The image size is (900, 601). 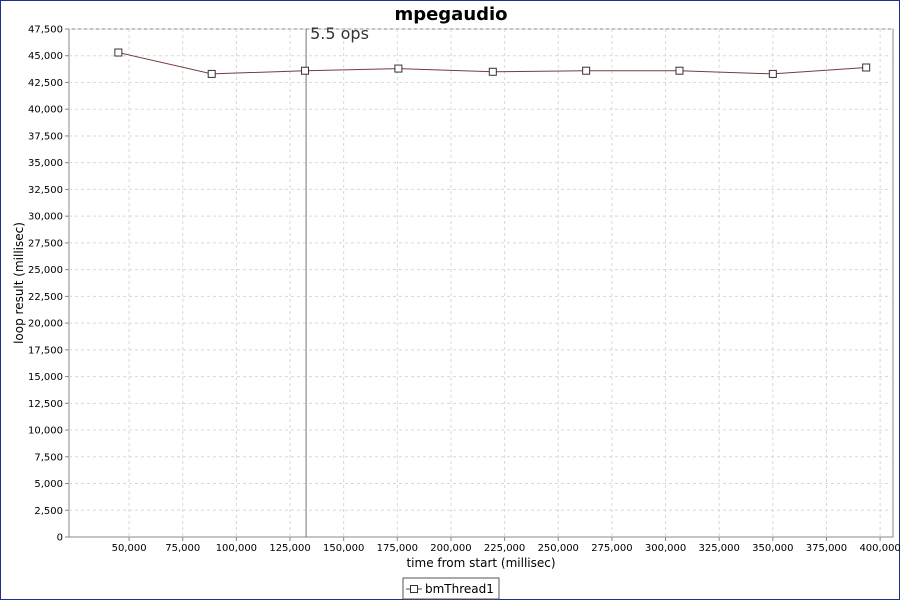 I want to click on x-tick-label: 325,000, so click(x=719, y=548).